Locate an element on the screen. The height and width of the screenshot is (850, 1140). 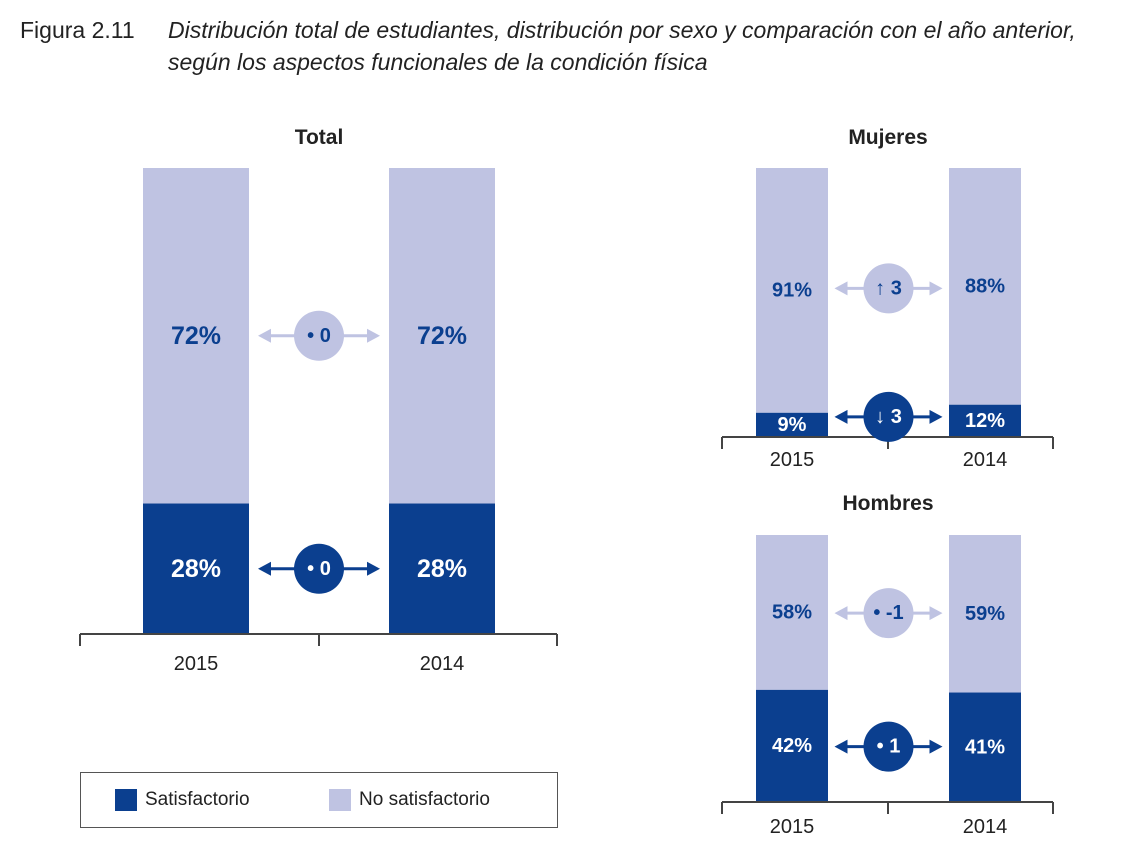
comparison-badge-hombres-satisfactorio is located at coordinates (888, 746).